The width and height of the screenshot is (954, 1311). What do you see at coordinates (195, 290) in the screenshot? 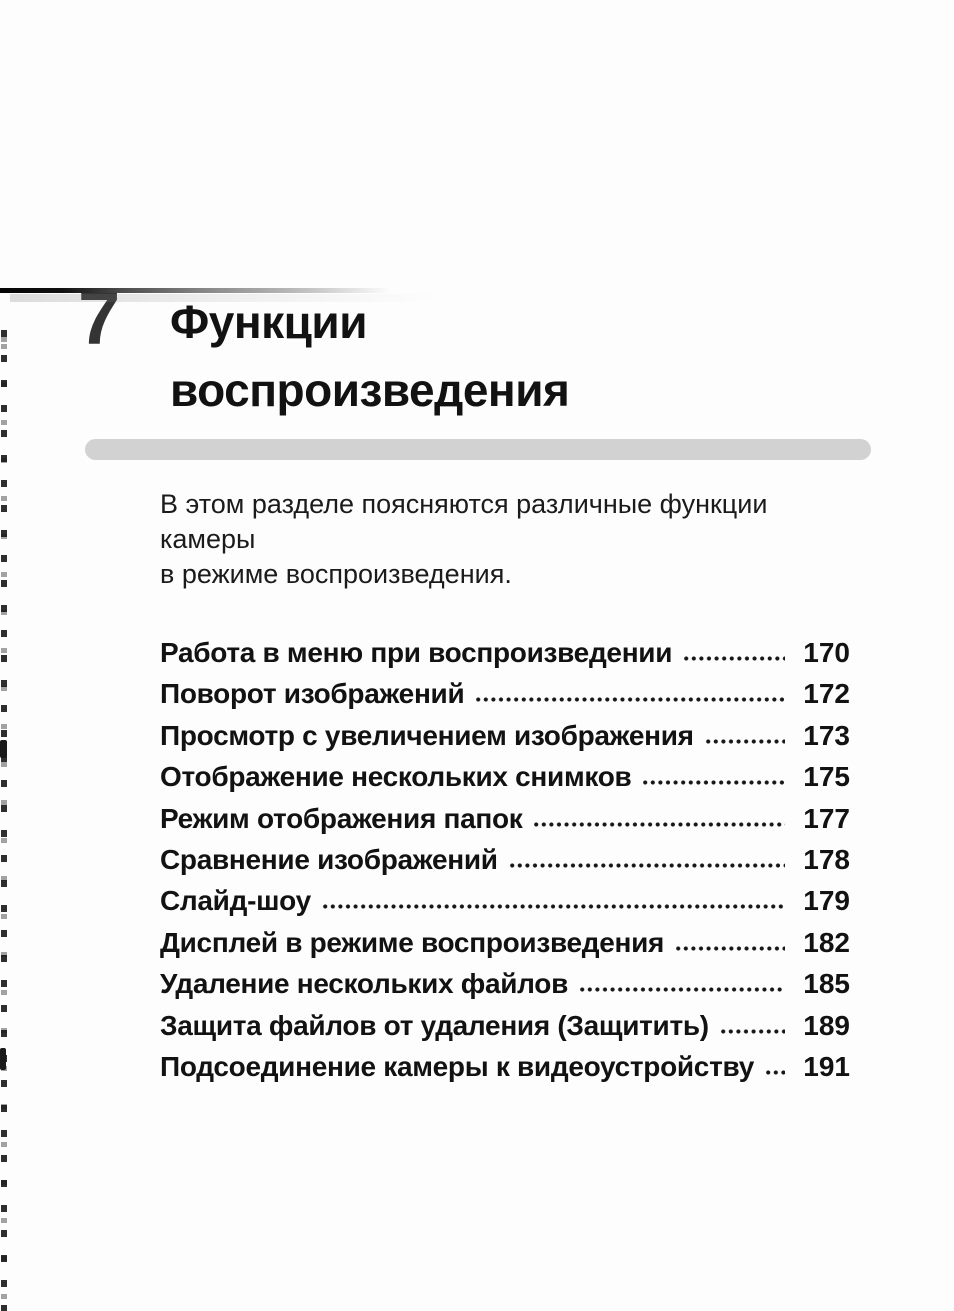
I see `scan-artifact-top-edge` at bounding box center [195, 290].